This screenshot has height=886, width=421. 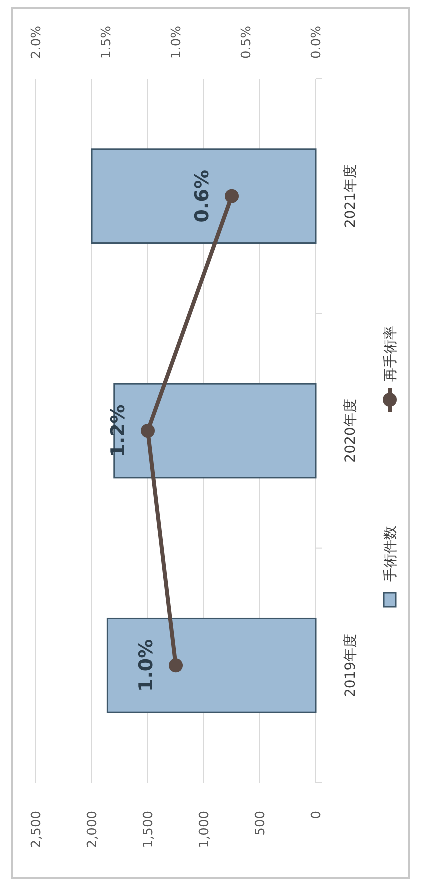 I want to click on x2-tick-label: 1.5%, so click(x=107, y=42).